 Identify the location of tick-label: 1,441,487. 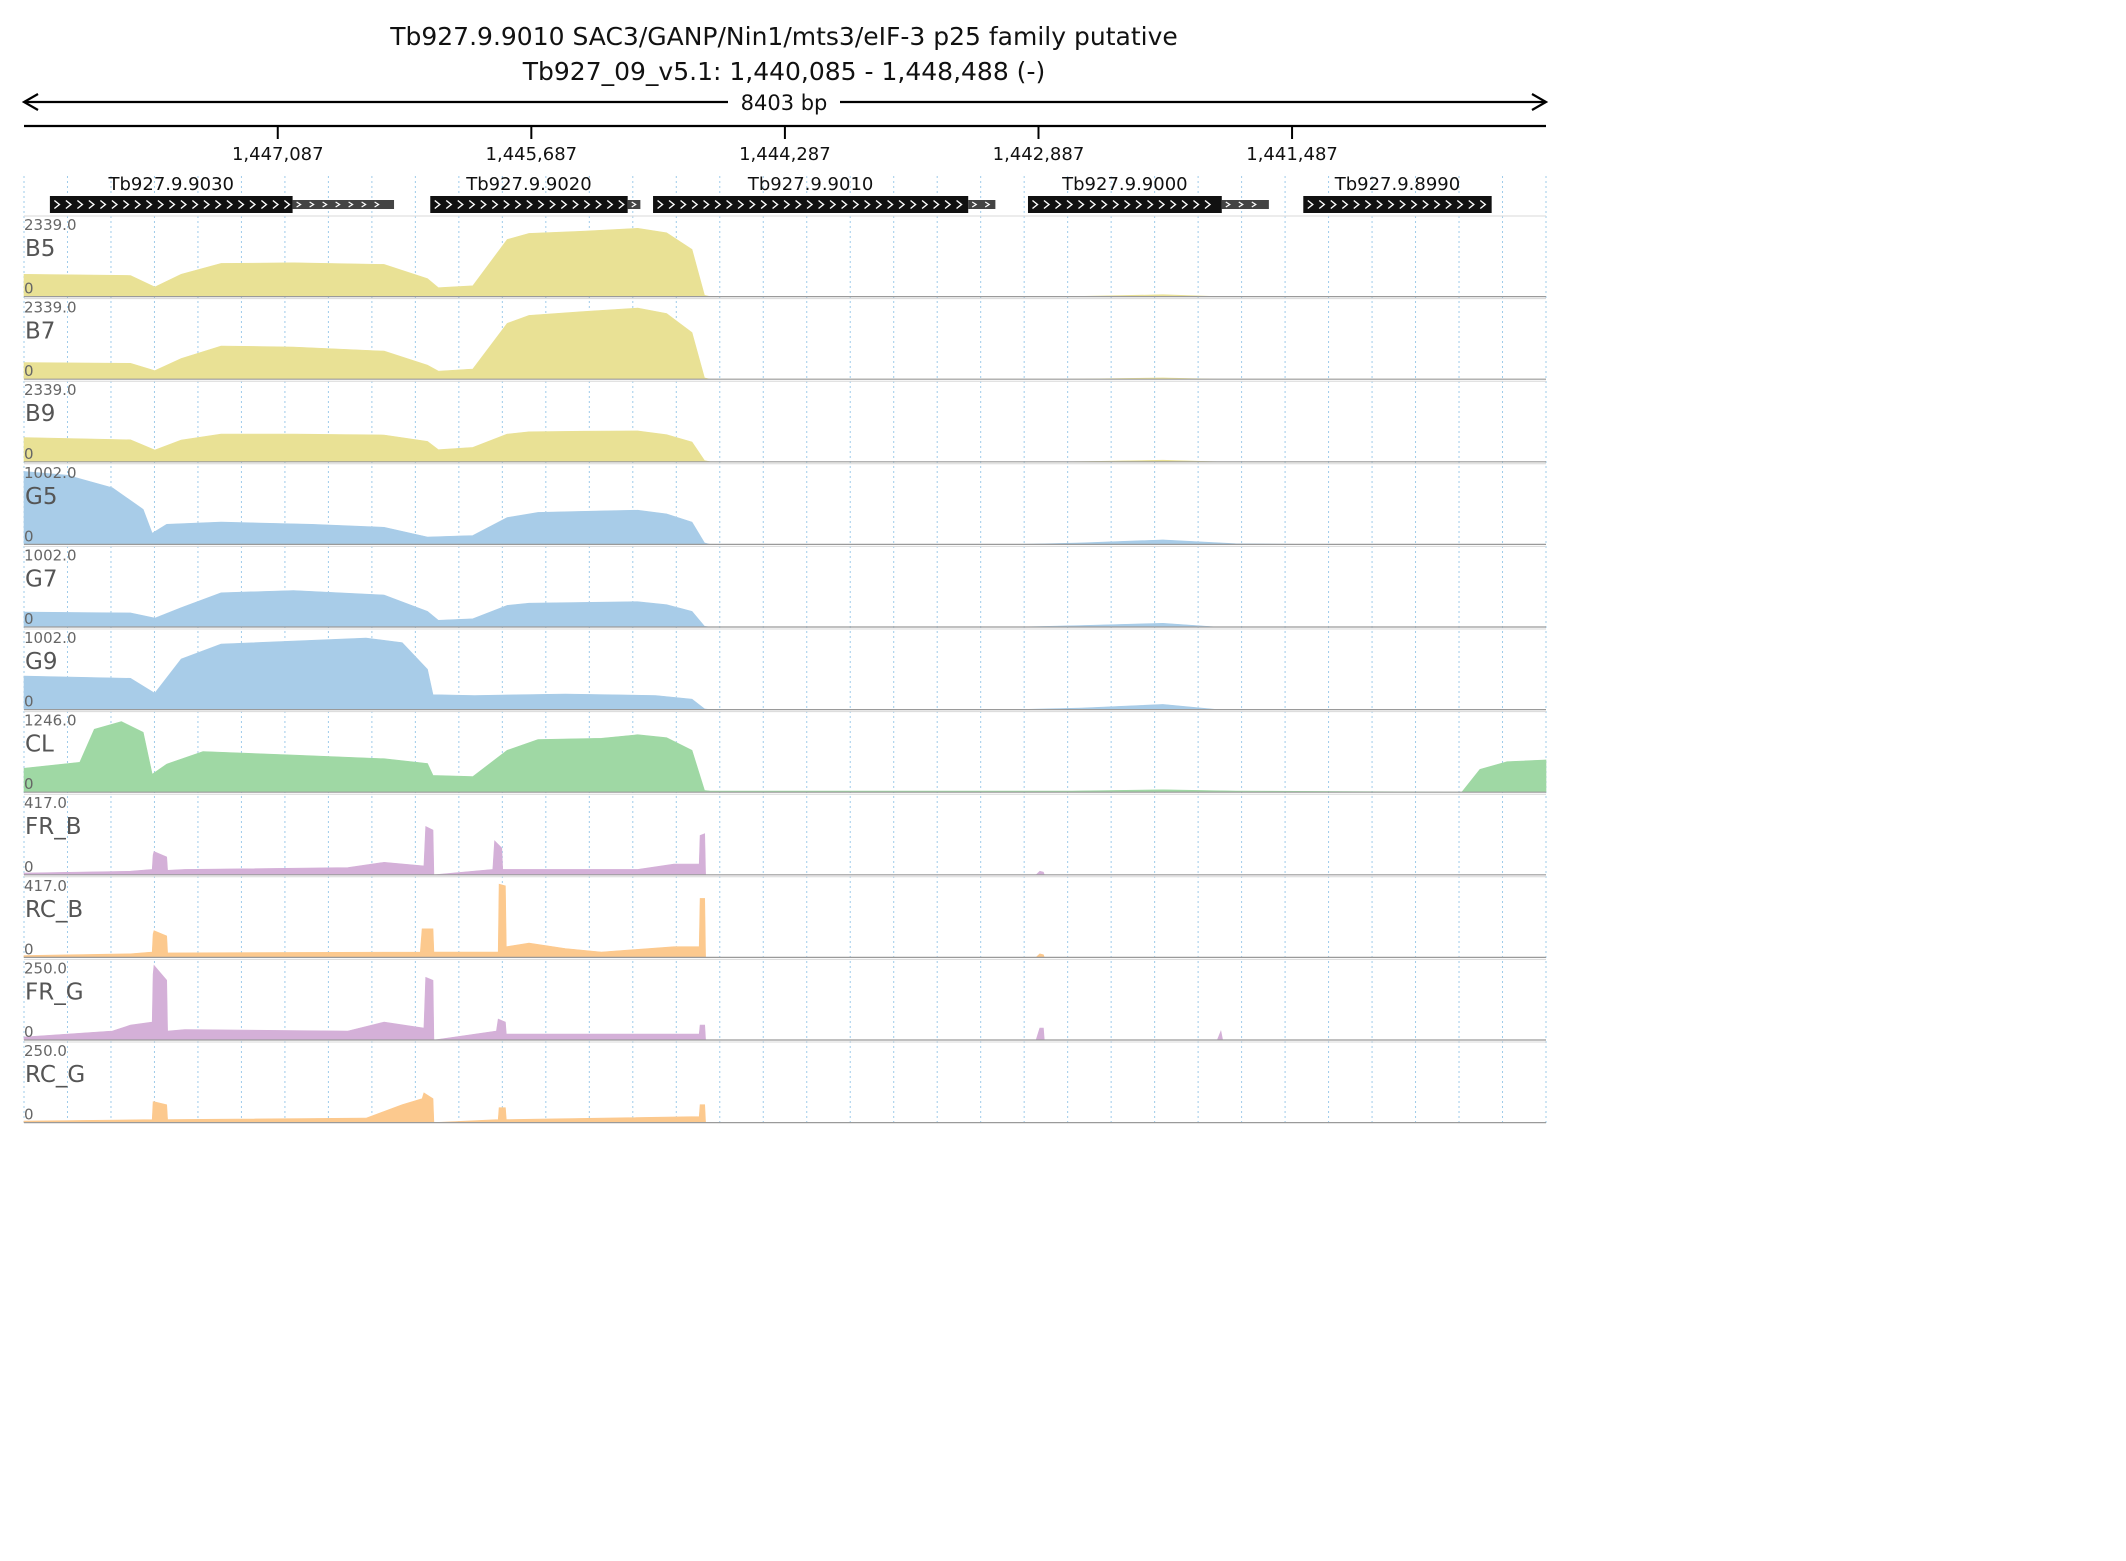
(1292, 154).